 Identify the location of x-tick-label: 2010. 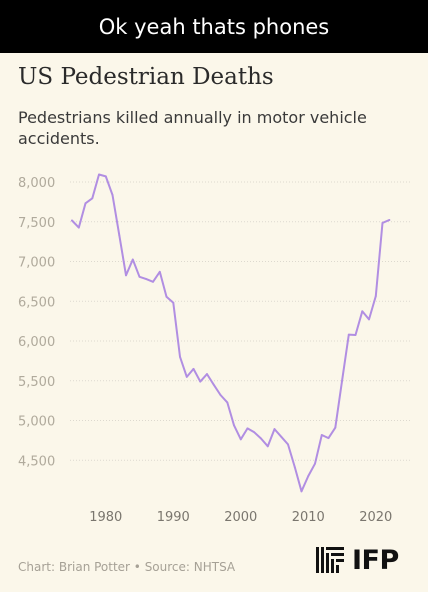
(308, 517).